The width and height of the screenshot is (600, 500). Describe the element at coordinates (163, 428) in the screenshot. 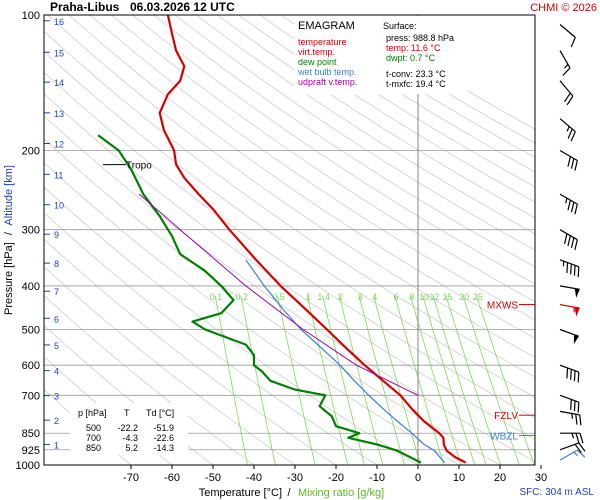

I see `table-cell: -51.9` at that location.